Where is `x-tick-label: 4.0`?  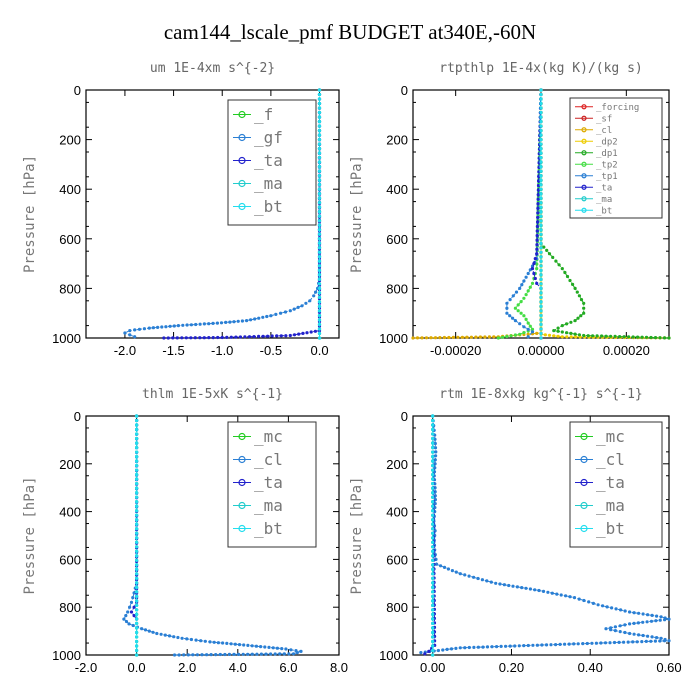 x-tick-label: 4.0 is located at coordinates (238, 667).